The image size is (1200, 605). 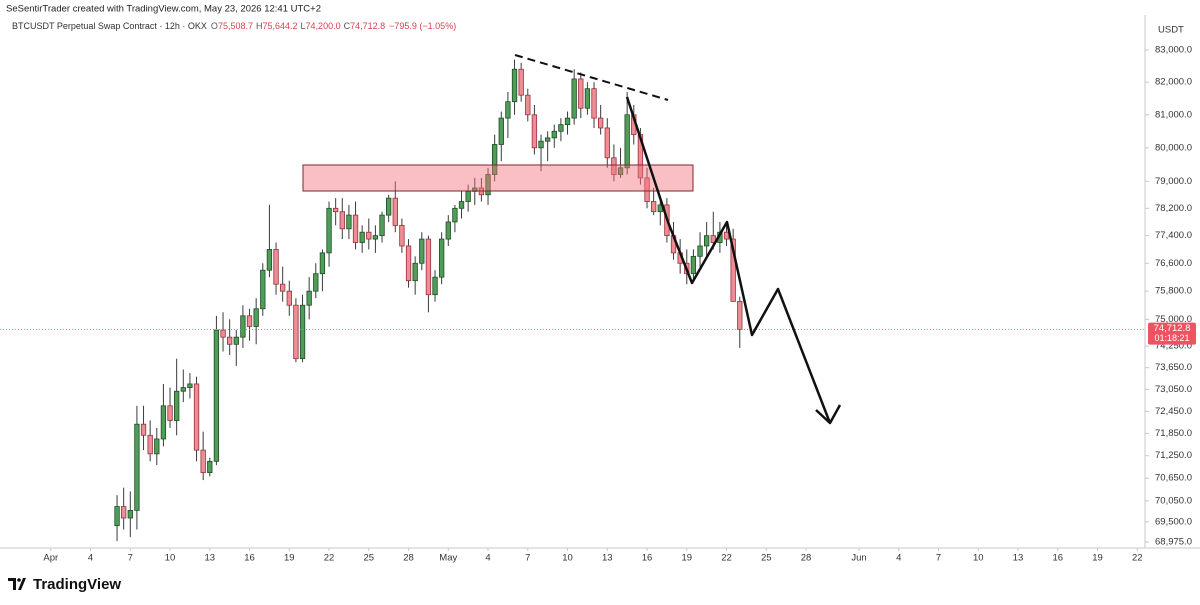 I want to click on legend-value: 74,200.0, so click(x=323, y=26).